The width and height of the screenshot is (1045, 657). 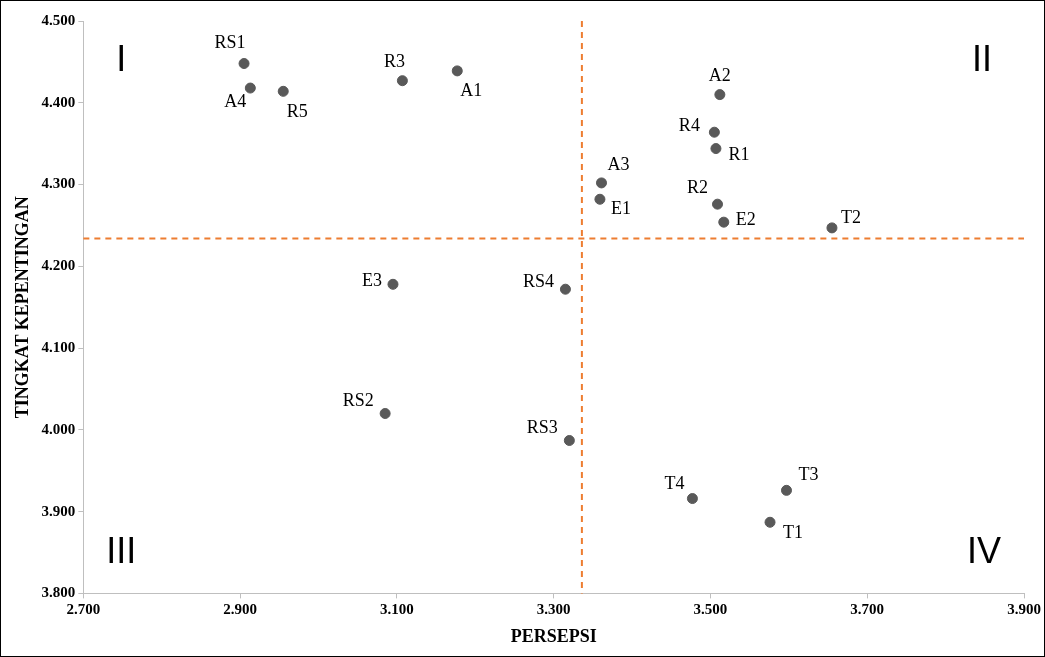 What do you see at coordinates (867, 609) in the screenshot?
I see `x-tick-label: 3.700` at bounding box center [867, 609].